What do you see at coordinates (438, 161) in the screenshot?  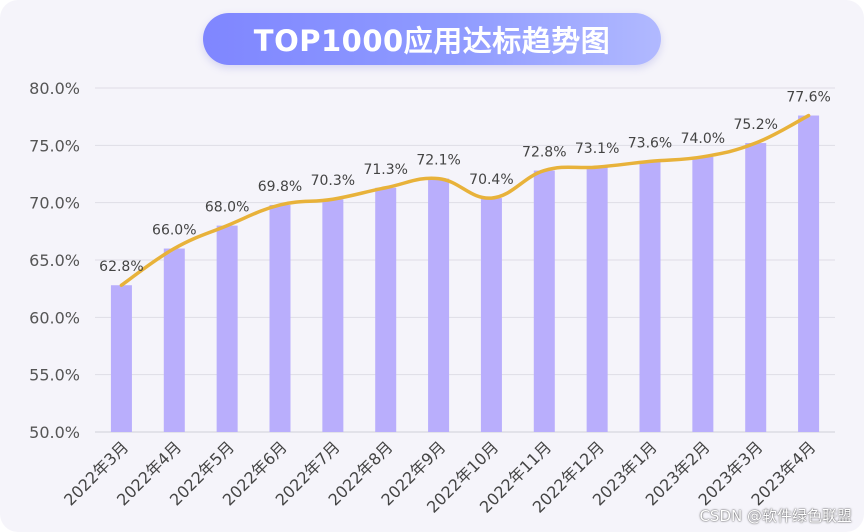 I see `data-label: 72.1%` at bounding box center [438, 161].